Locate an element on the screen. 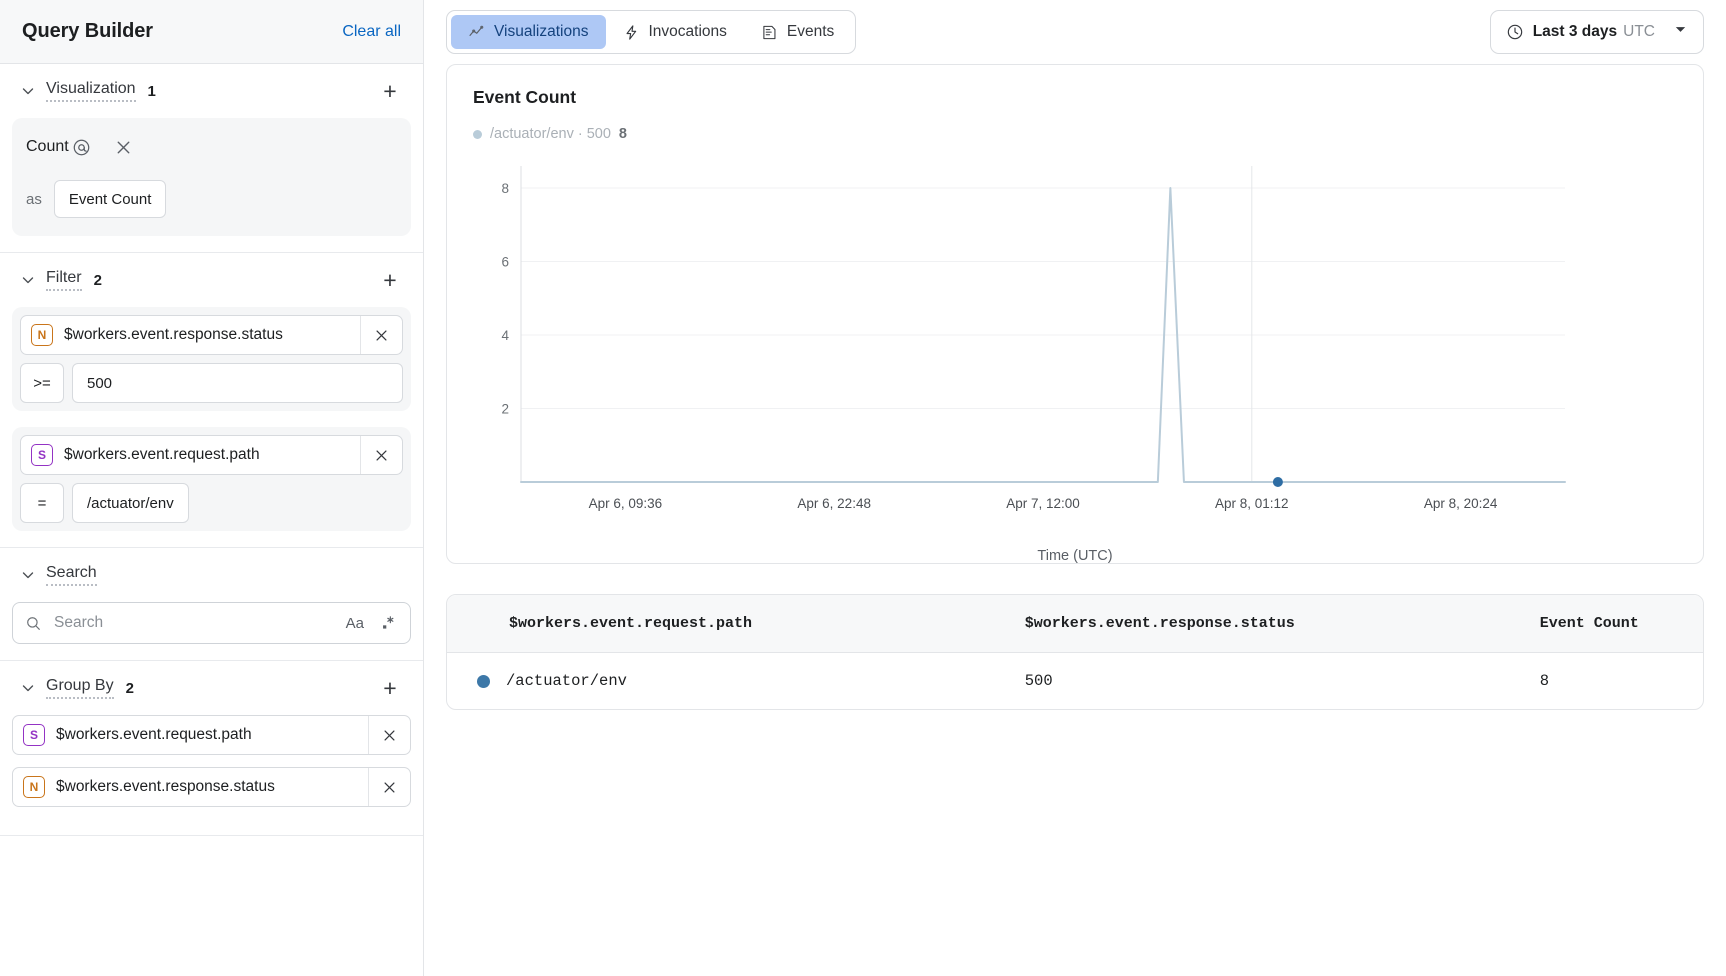 The image size is (1726, 976). data-point-marker is located at coordinates (1277, 482).